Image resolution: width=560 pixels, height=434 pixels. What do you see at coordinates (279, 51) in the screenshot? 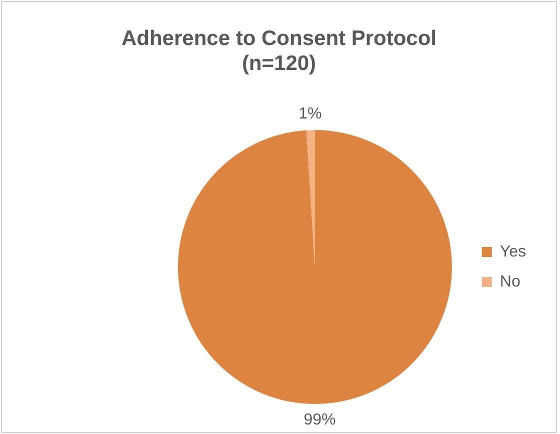
I see `chart-title: Adherence to Consent Protocol (n=120)` at bounding box center [279, 51].